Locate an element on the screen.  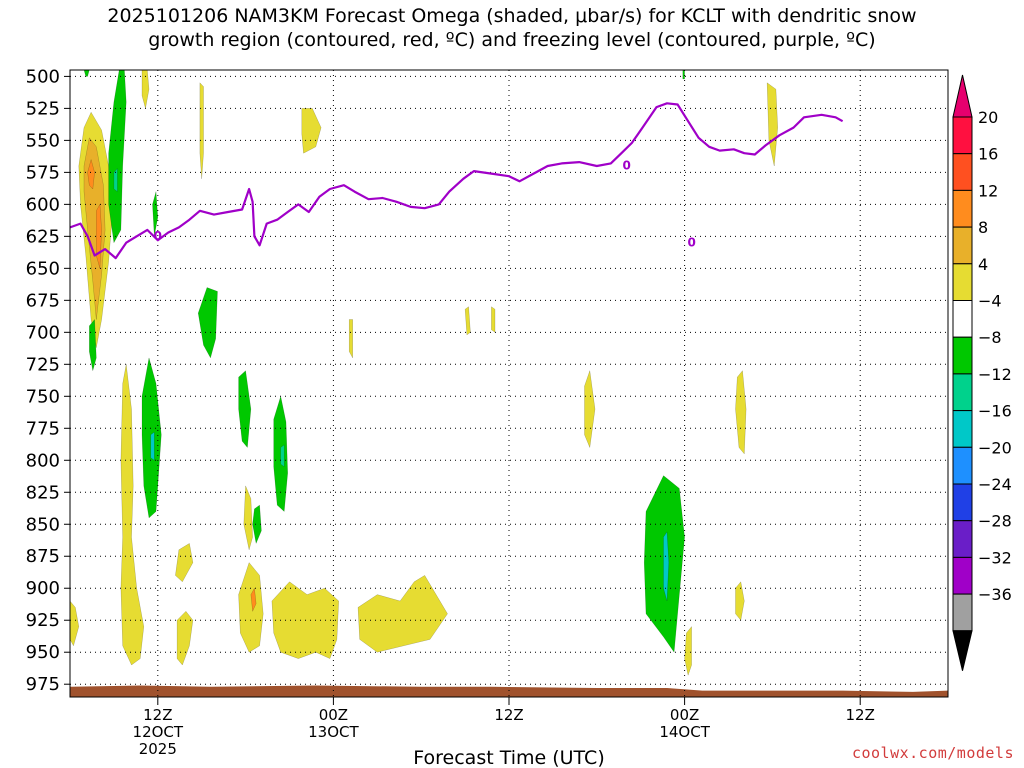
x-tick-label-11-2: 2025 is located at coordinates (158, 749).